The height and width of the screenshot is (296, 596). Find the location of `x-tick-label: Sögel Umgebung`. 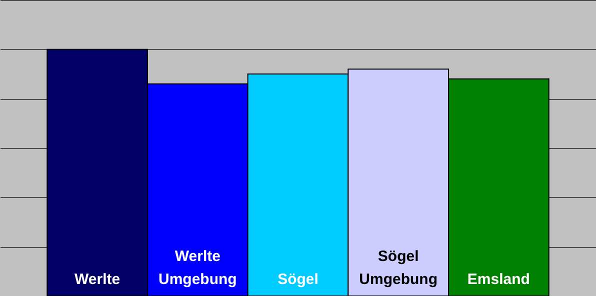

x-tick-label: Sögel Umgebung is located at coordinates (398, 268).